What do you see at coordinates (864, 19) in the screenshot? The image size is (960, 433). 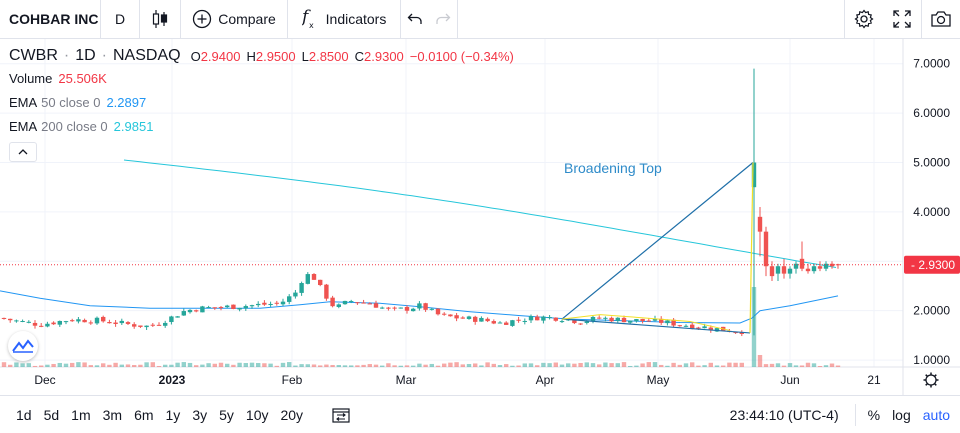 I see `settings-button` at bounding box center [864, 19].